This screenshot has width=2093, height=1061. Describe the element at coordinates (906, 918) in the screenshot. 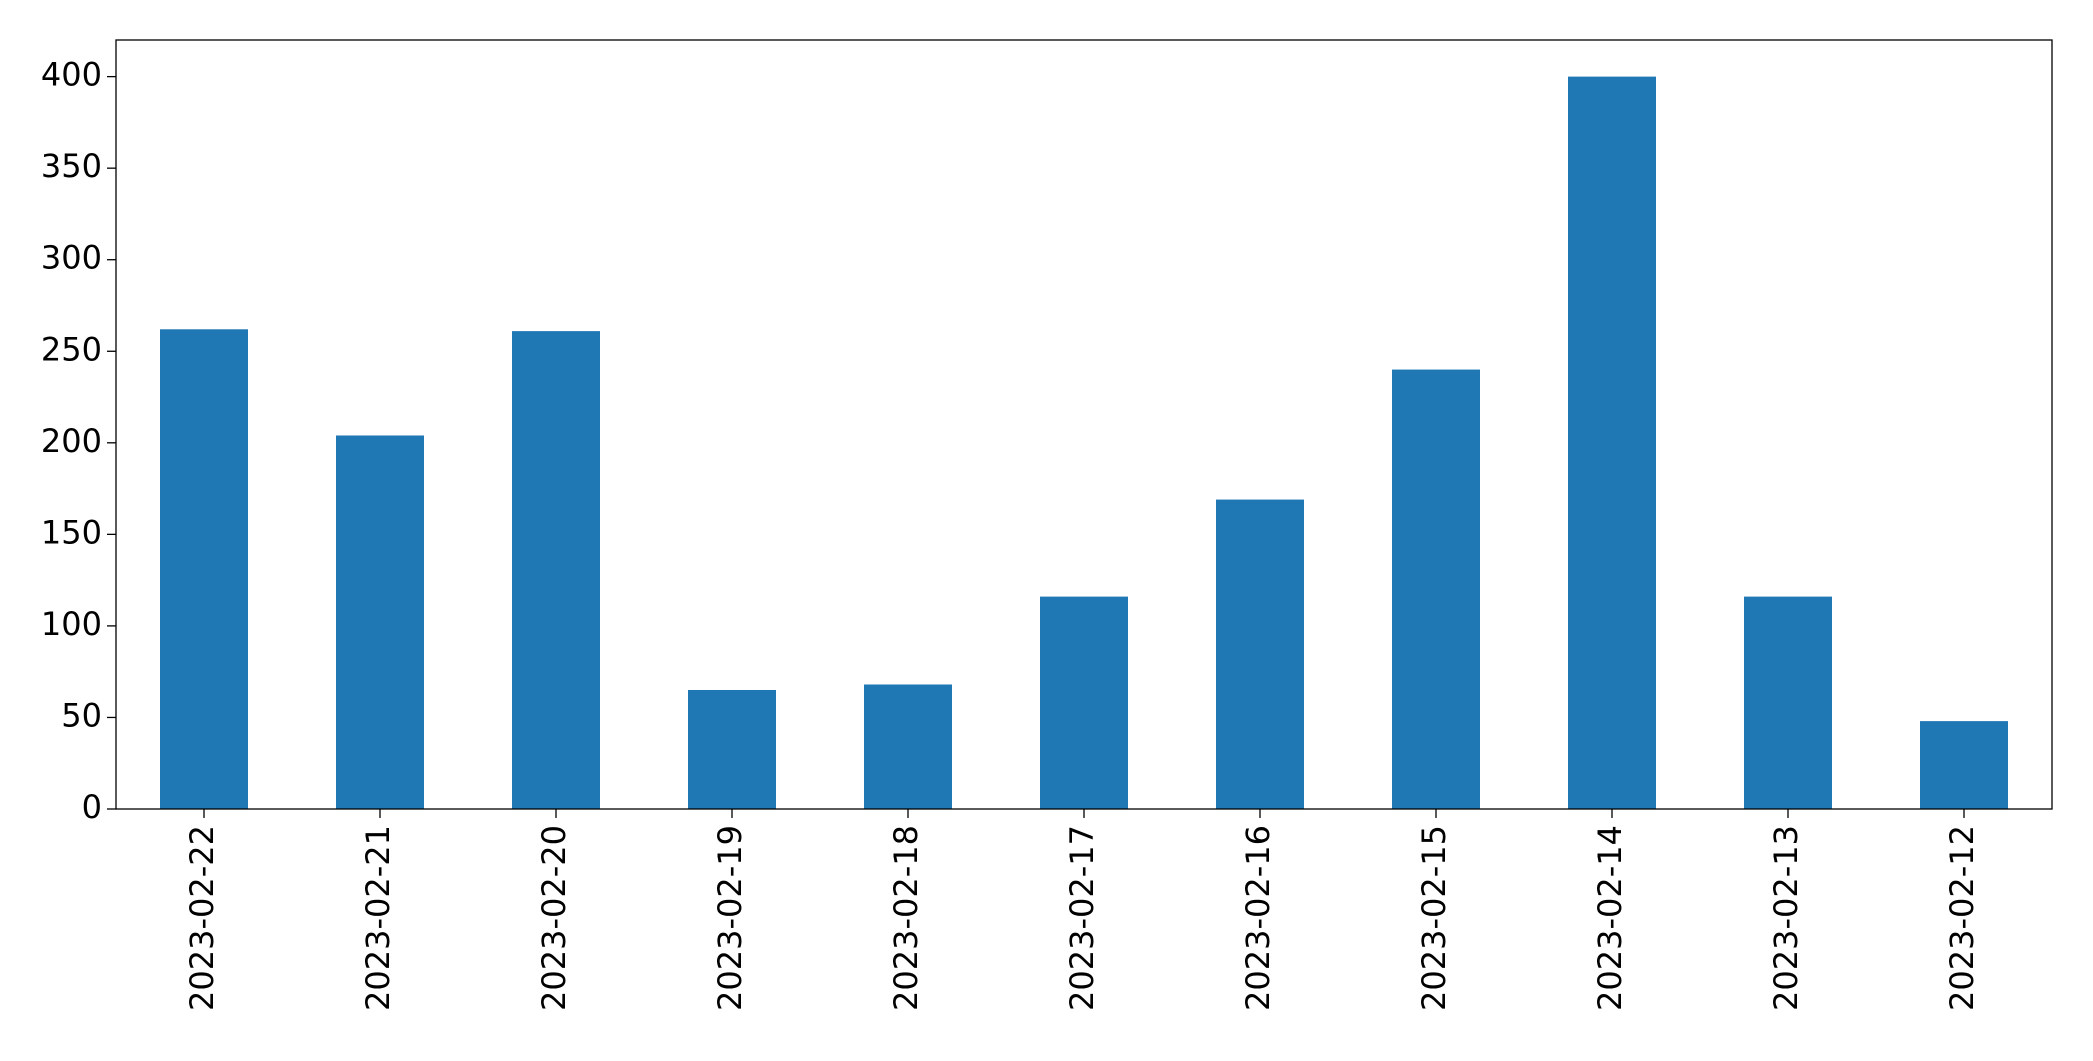

I see `x-tick-label: 2023-02-18` at that location.